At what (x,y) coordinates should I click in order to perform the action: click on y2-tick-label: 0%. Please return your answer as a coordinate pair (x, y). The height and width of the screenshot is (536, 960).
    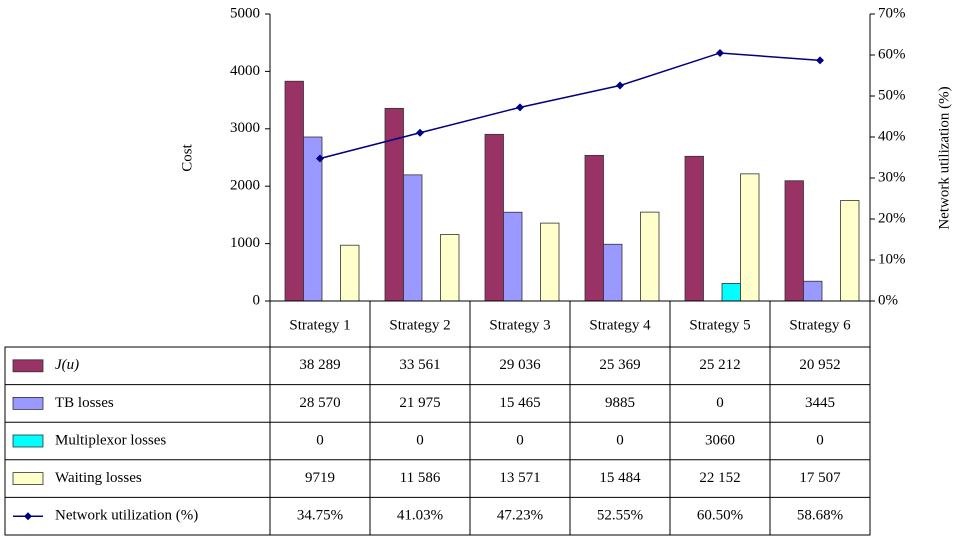
    Looking at the image, I should click on (888, 300).